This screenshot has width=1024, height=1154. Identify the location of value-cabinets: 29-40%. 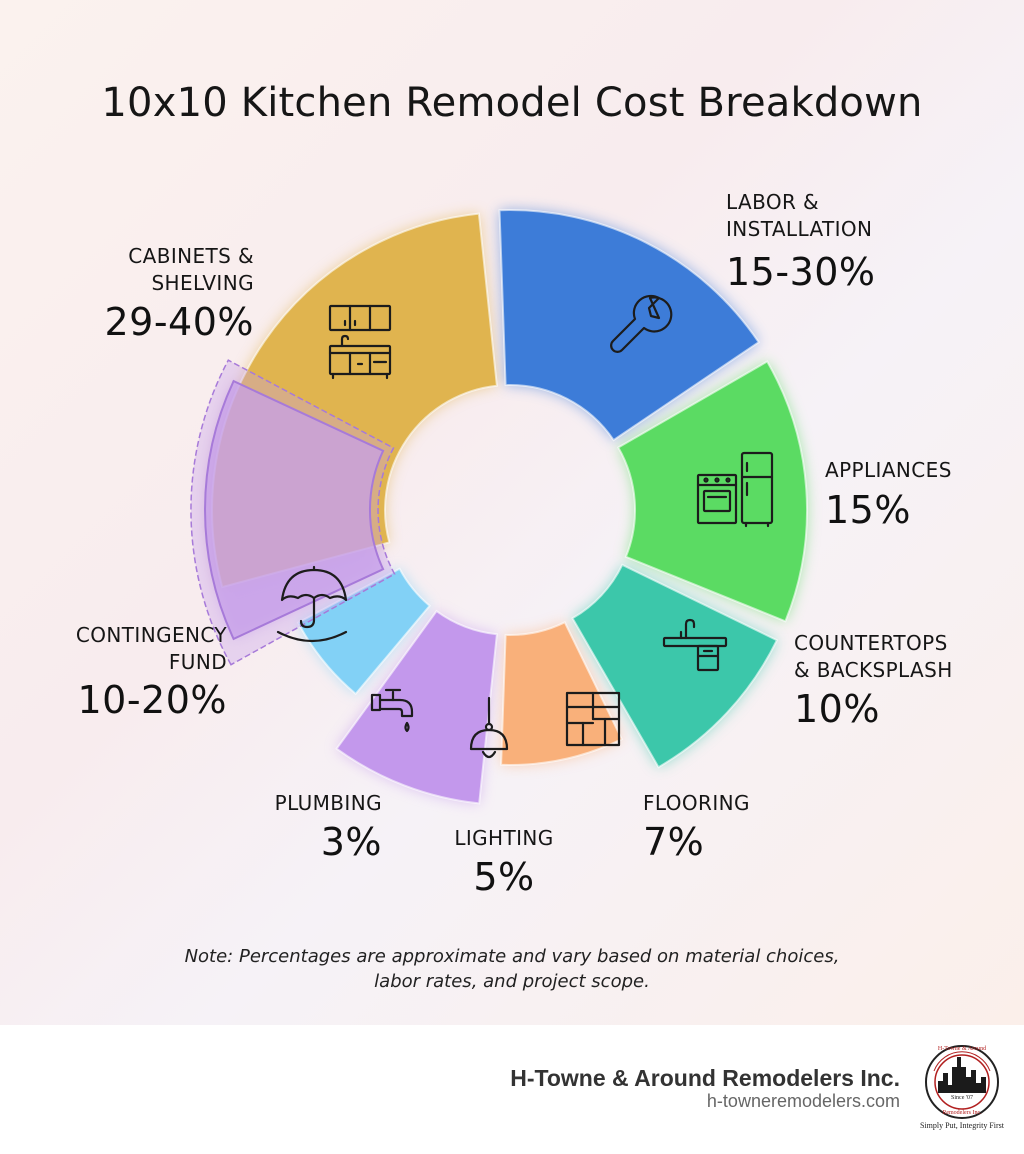
(179, 322).